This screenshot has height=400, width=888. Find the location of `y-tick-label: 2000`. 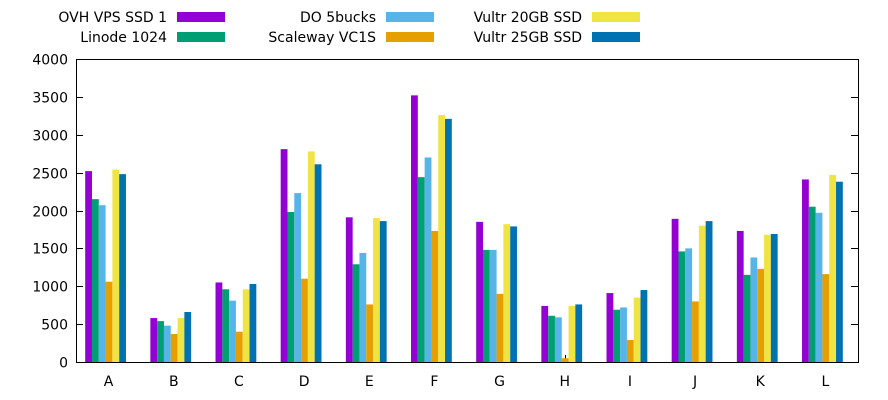

y-tick-label: 2000 is located at coordinates (50, 213).